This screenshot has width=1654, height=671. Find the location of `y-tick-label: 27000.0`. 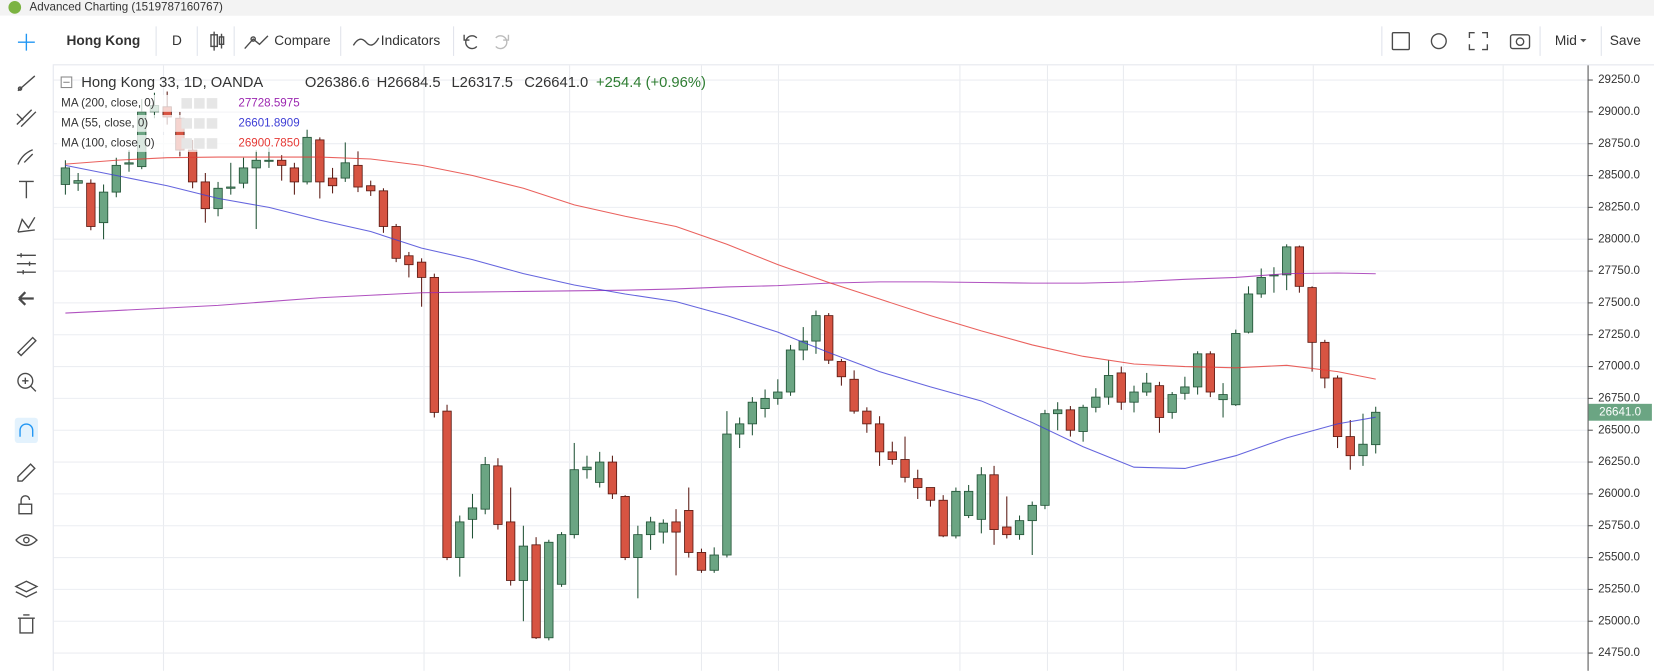

y-tick-label: 27000.0 is located at coordinates (1619, 366).